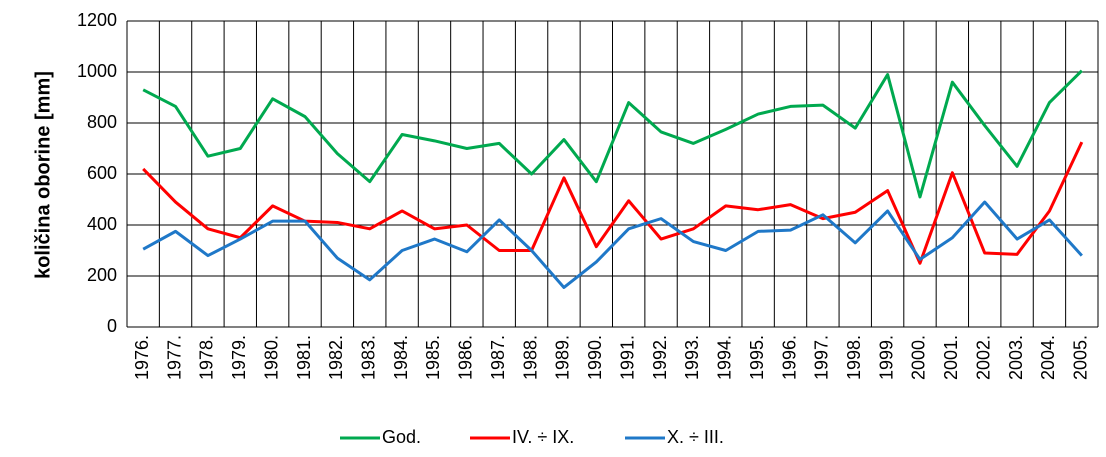 The height and width of the screenshot is (457, 1106). Describe the element at coordinates (102, 224) in the screenshot. I see `y-tick-label: 400` at that location.